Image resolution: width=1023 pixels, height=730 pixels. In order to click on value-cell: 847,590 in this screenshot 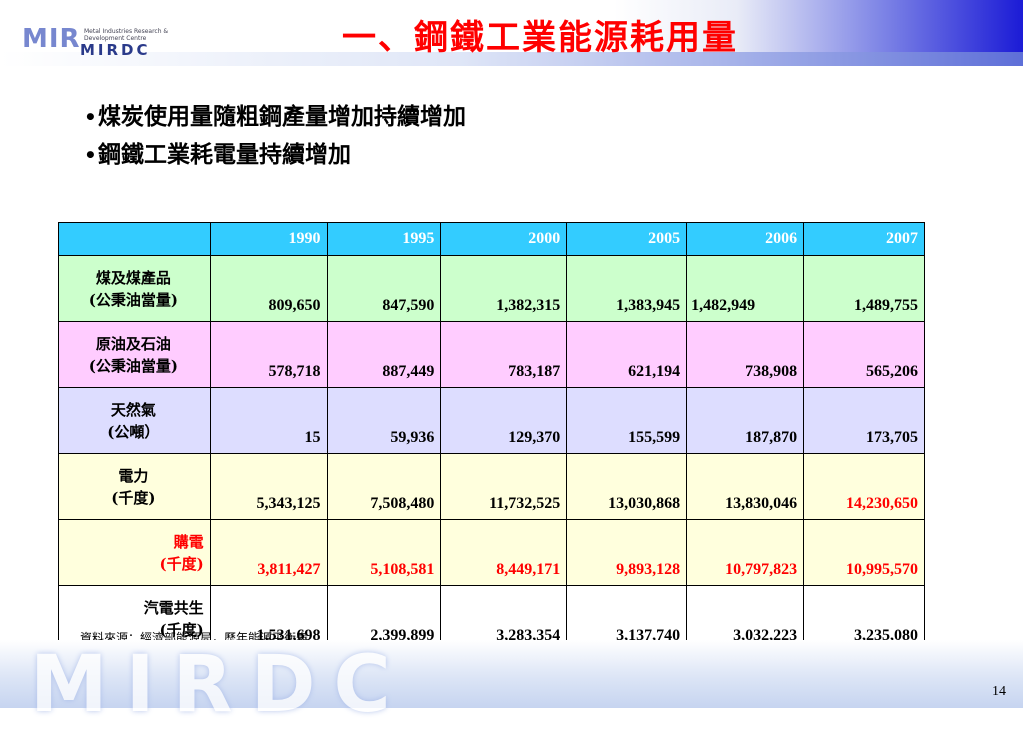, I will do `click(384, 288)`.